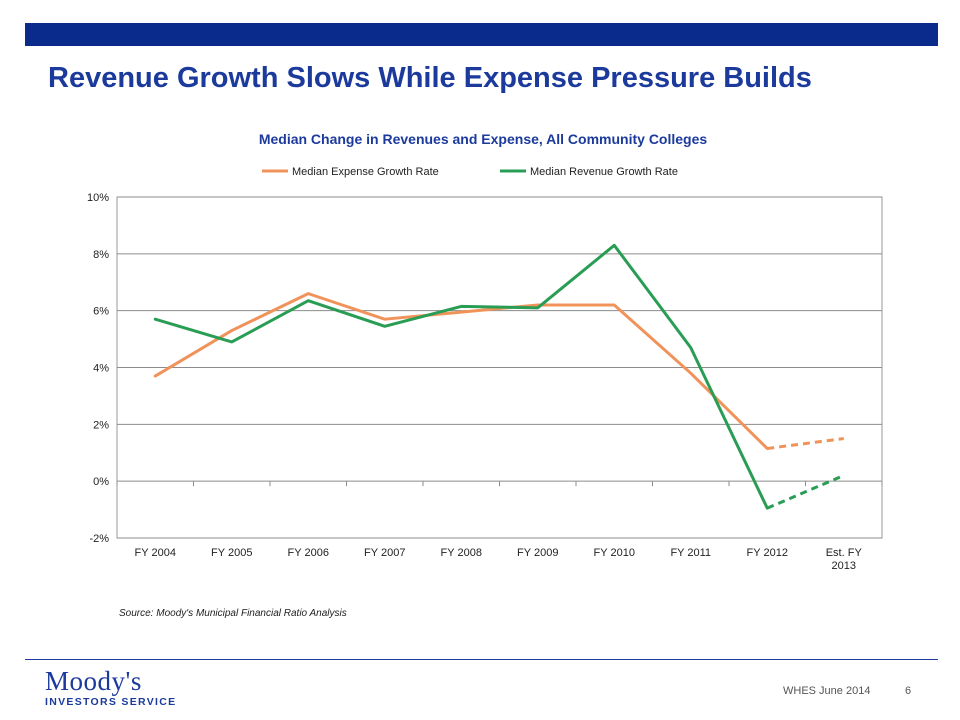 The height and width of the screenshot is (720, 960). I want to click on logo-subtitle: INVESTORS SERVICE, so click(111, 702).